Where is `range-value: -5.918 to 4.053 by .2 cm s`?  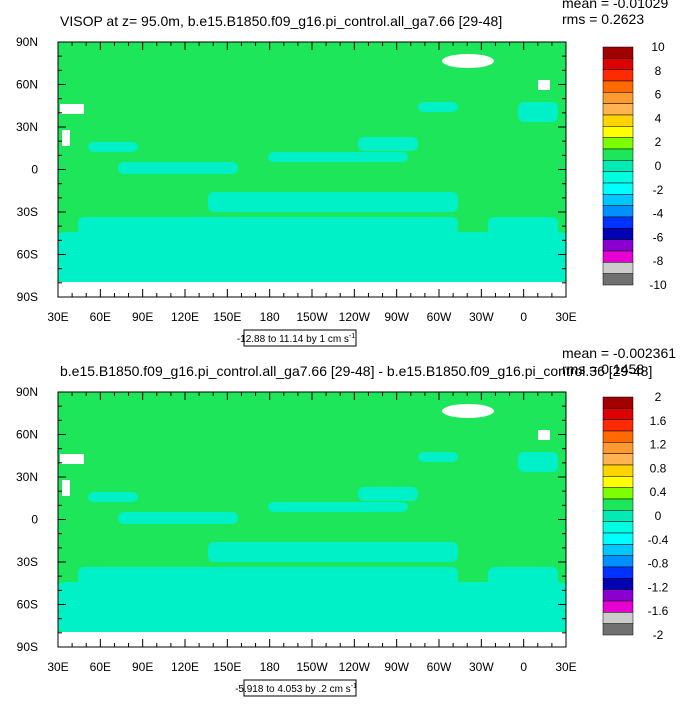
range-value: -5.918 to 4.053 by .2 cm s is located at coordinates (293, 689).